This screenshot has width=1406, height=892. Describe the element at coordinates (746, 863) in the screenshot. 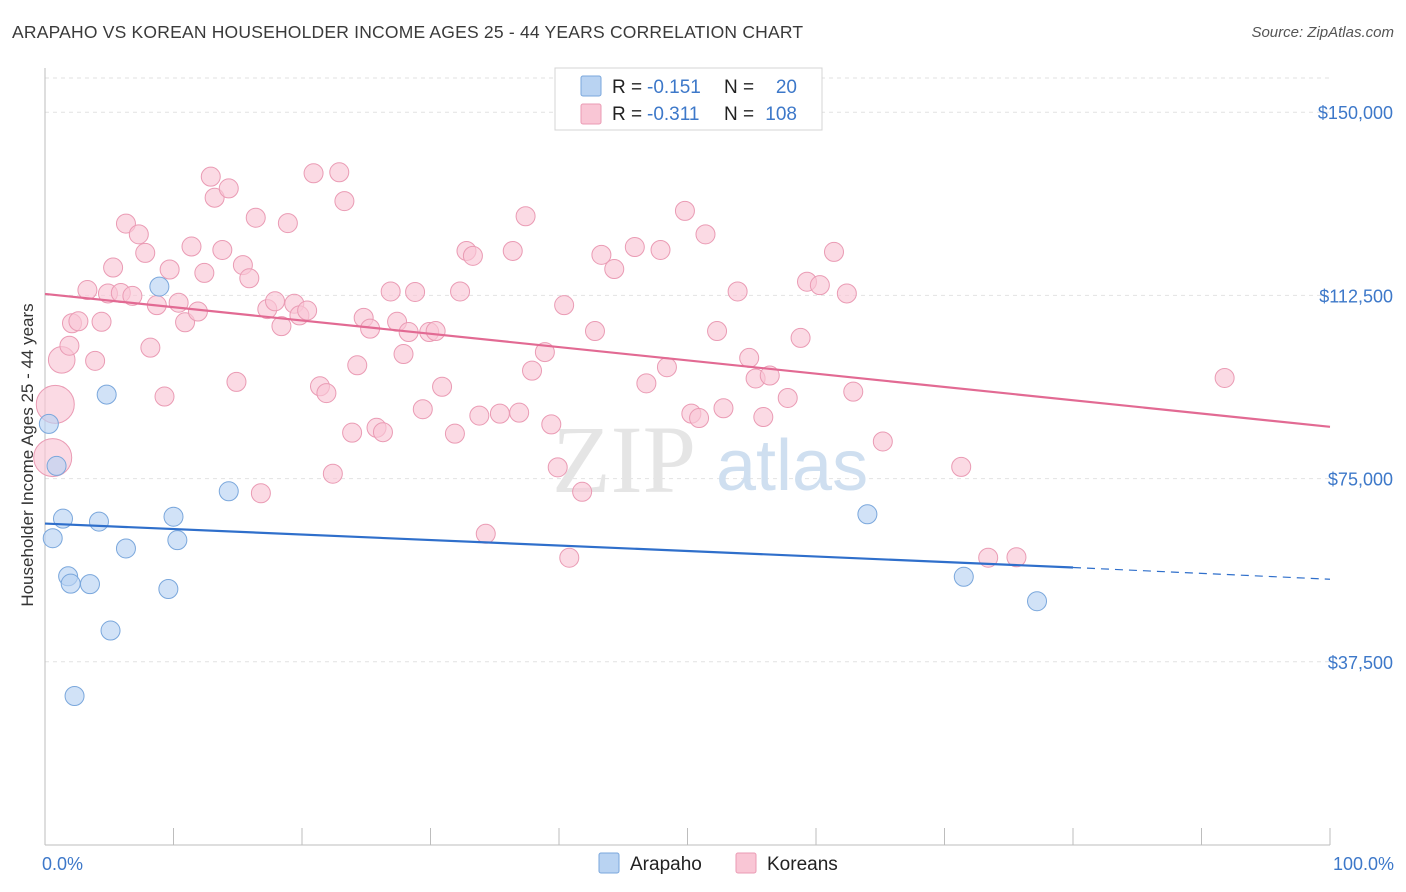

I see `bottom-legend-swatch-koreans` at that location.